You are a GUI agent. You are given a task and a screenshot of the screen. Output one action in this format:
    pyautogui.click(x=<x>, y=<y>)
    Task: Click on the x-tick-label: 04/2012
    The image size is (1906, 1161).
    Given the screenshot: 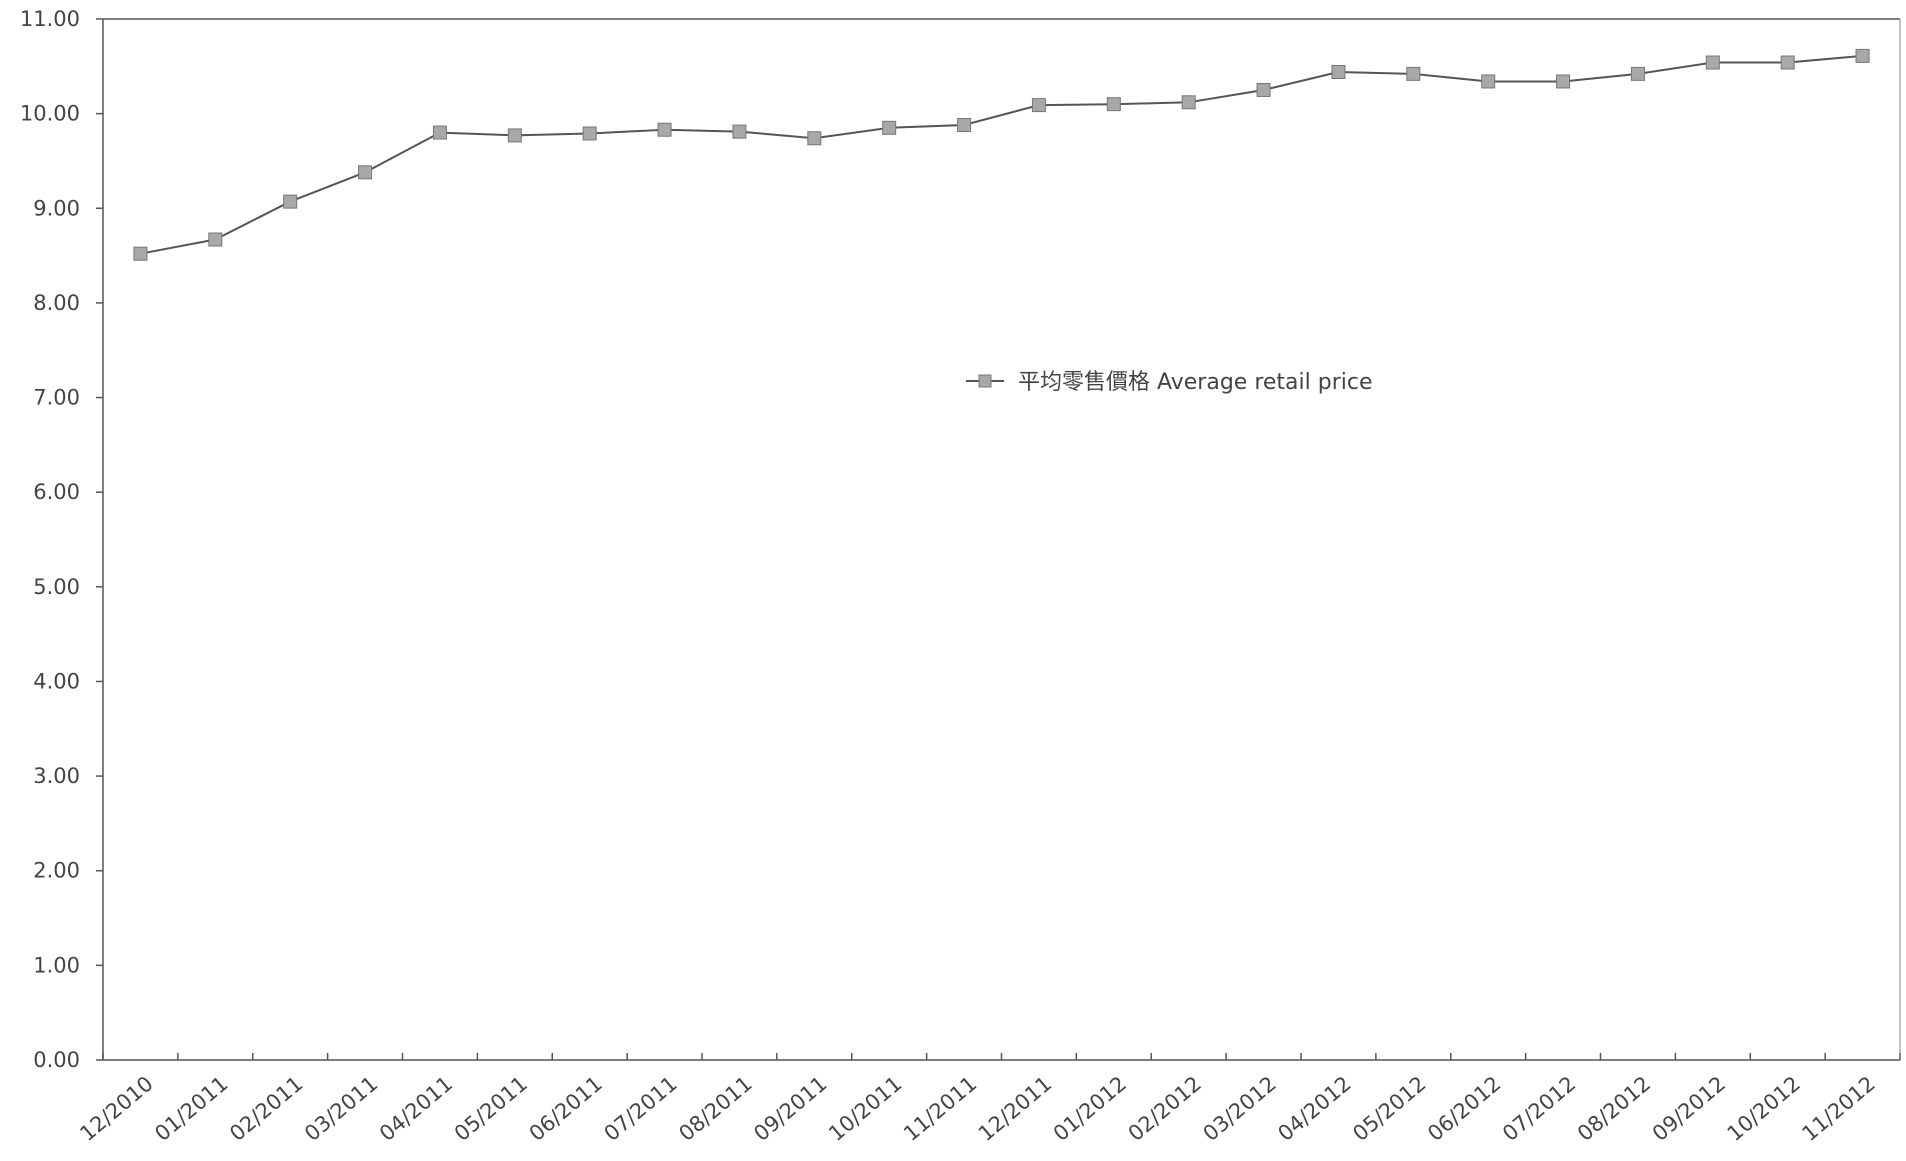 What is the action you would take?
    pyautogui.click(x=1314, y=1108)
    